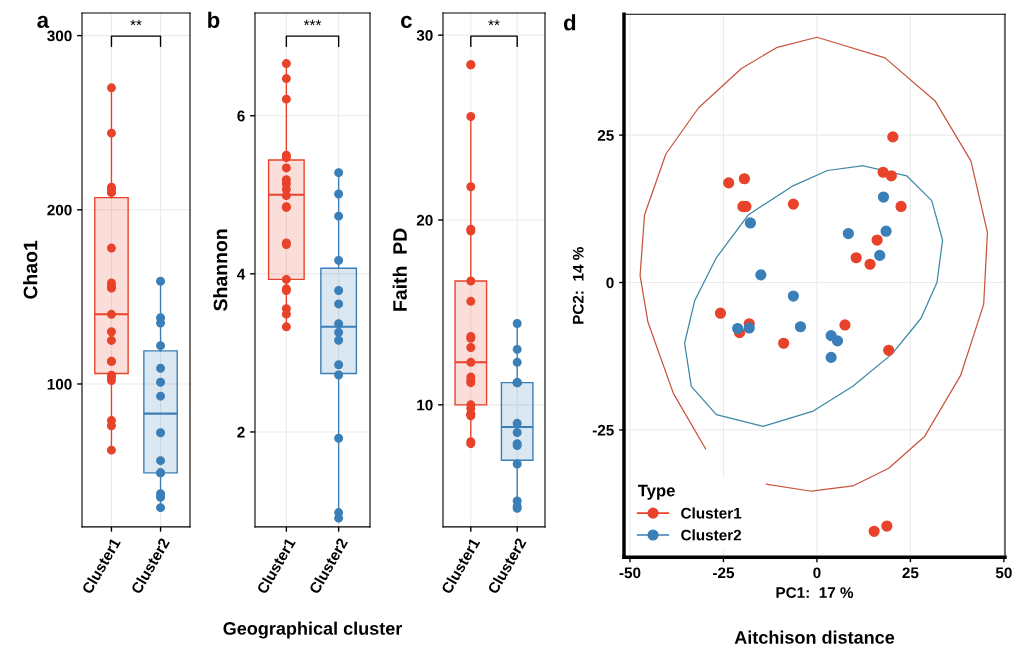 This screenshot has height=648, width=1024. Describe the element at coordinates (241, 274) in the screenshot. I see `y-tick-label: 4` at that location.